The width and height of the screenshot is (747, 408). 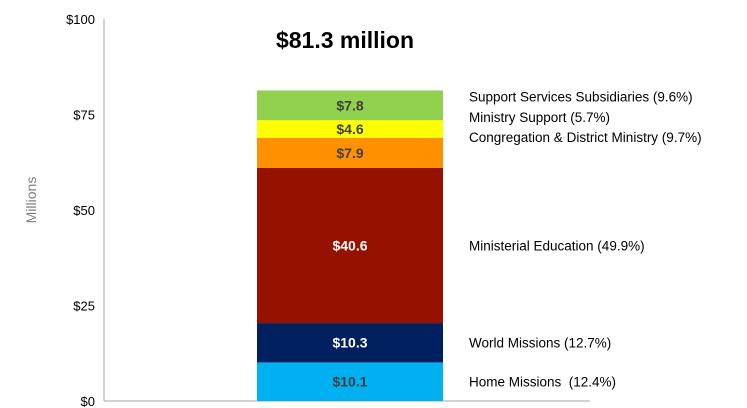 I want to click on segment-value-label: $7.9, so click(x=349, y=153).